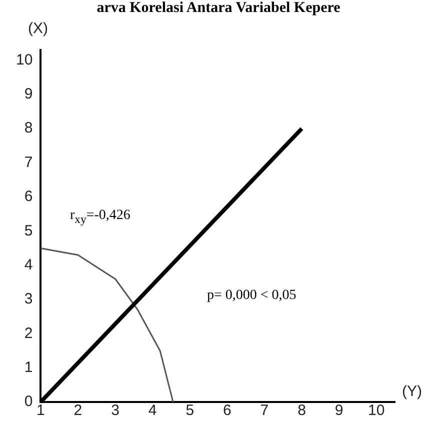  I want to click on x-tick-label: 5, so click(190, 411).